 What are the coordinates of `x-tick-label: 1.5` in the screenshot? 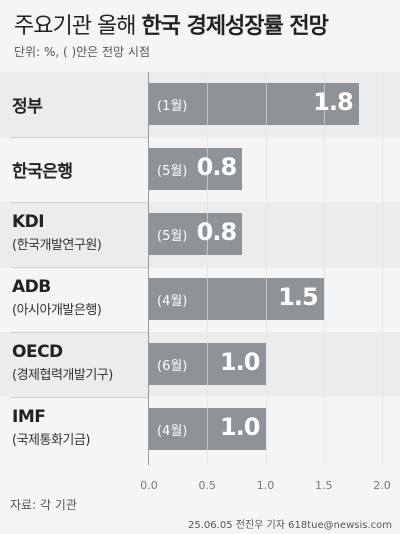 It's located at (324, 485).